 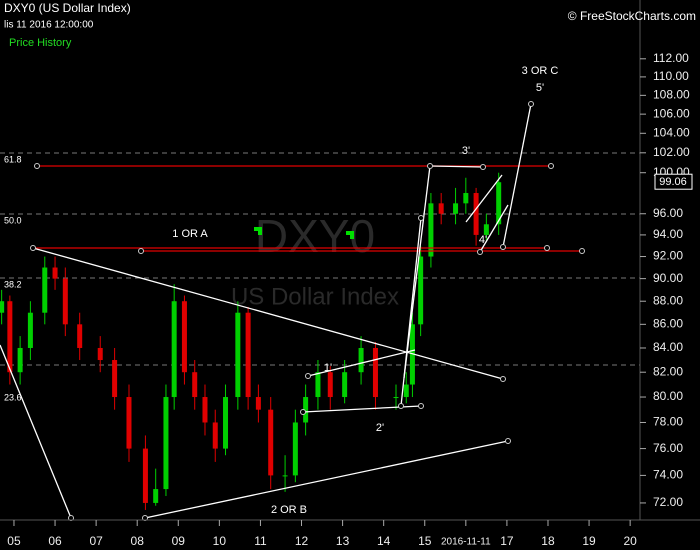 What do you see at coordinates (289, 510) in the screenshot?
I see `annotation: 2 OR B` at bounding box center [289, 510].